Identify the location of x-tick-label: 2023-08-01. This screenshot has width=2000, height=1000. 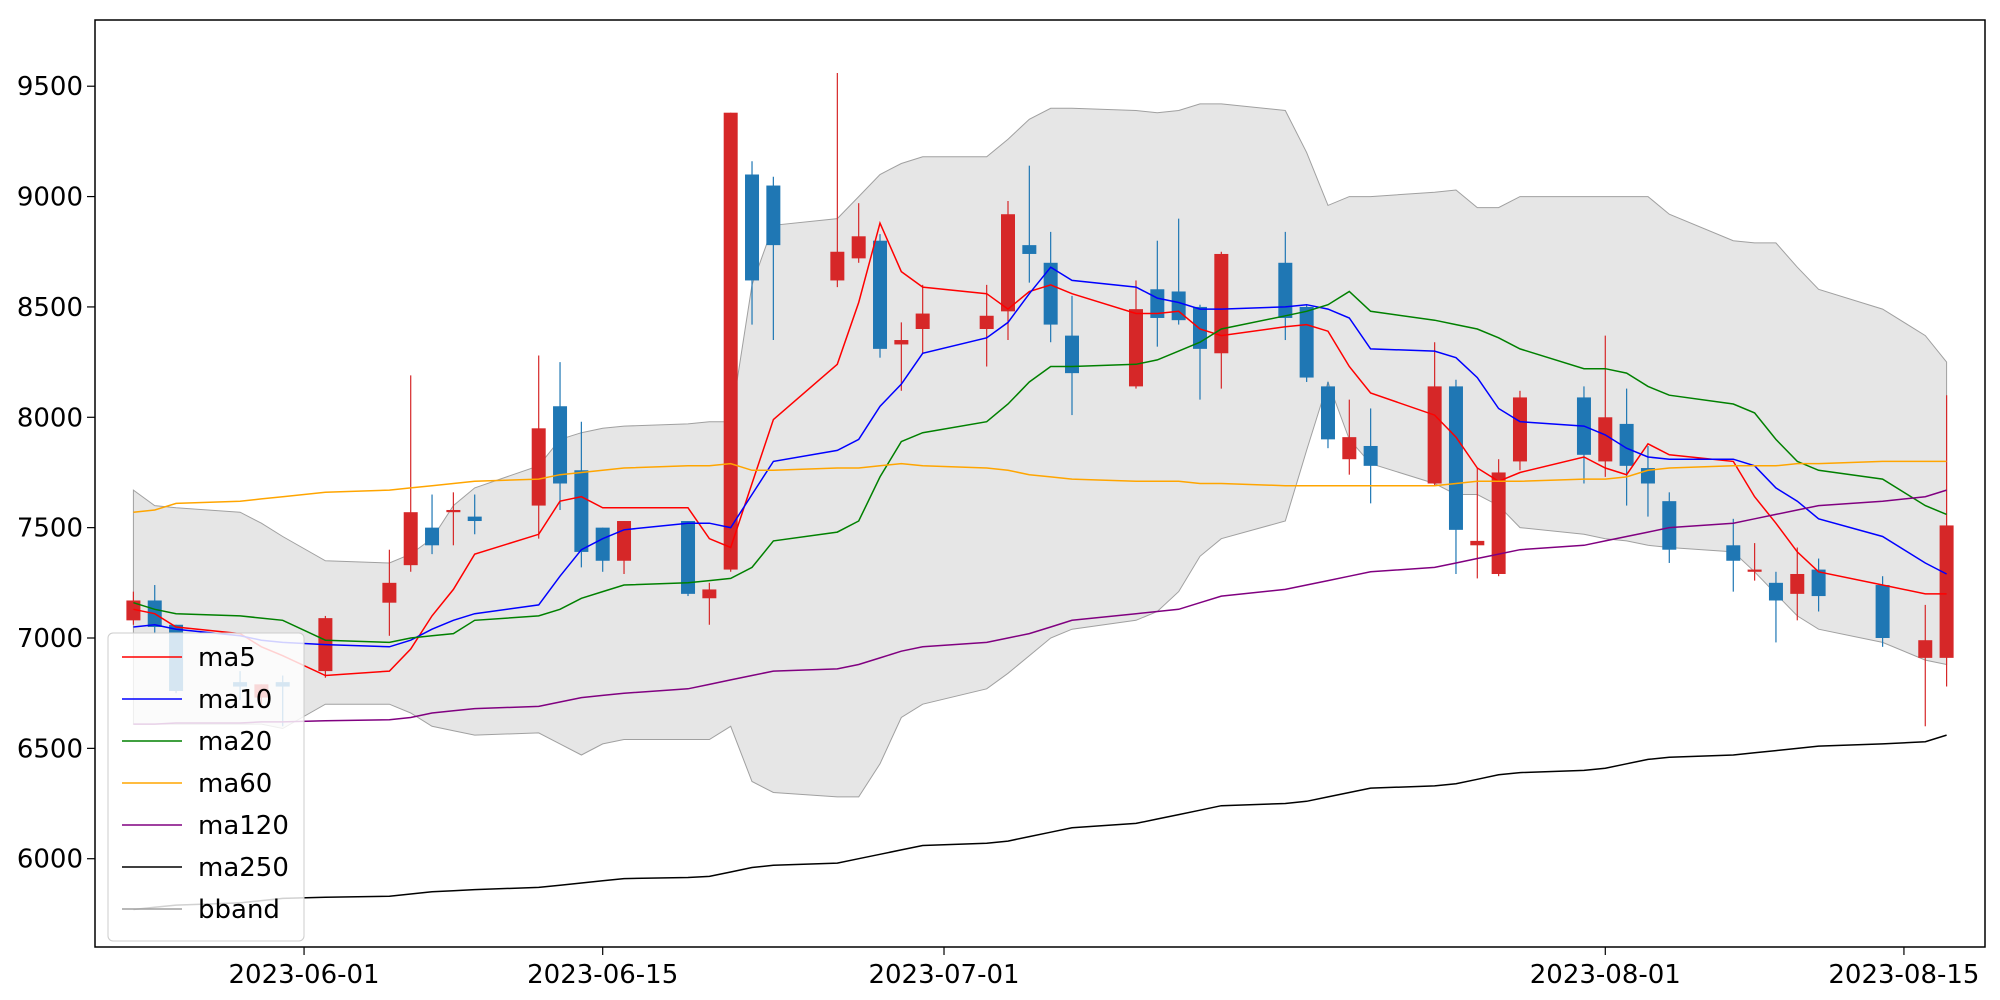
(1605, 975).